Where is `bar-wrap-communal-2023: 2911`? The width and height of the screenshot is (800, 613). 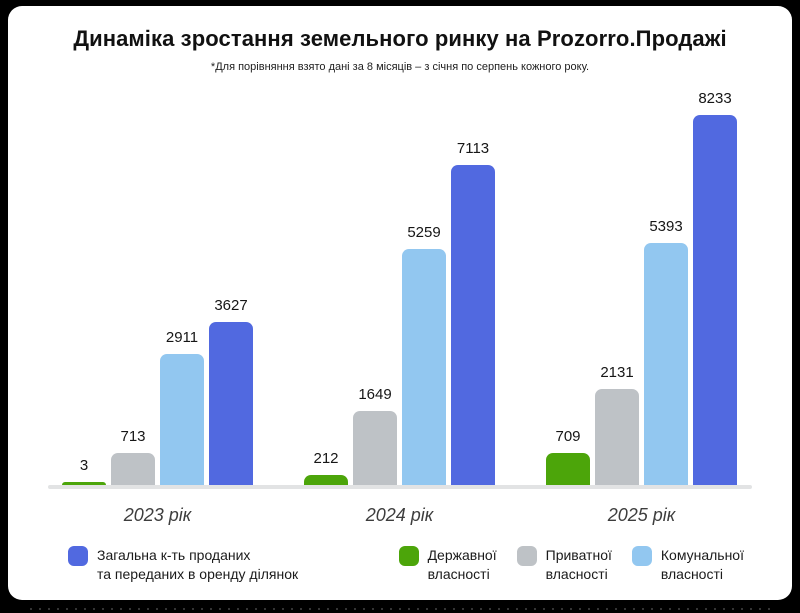
bar-wrap-communal-2023: 2911 is located at coordinates (182, 407).